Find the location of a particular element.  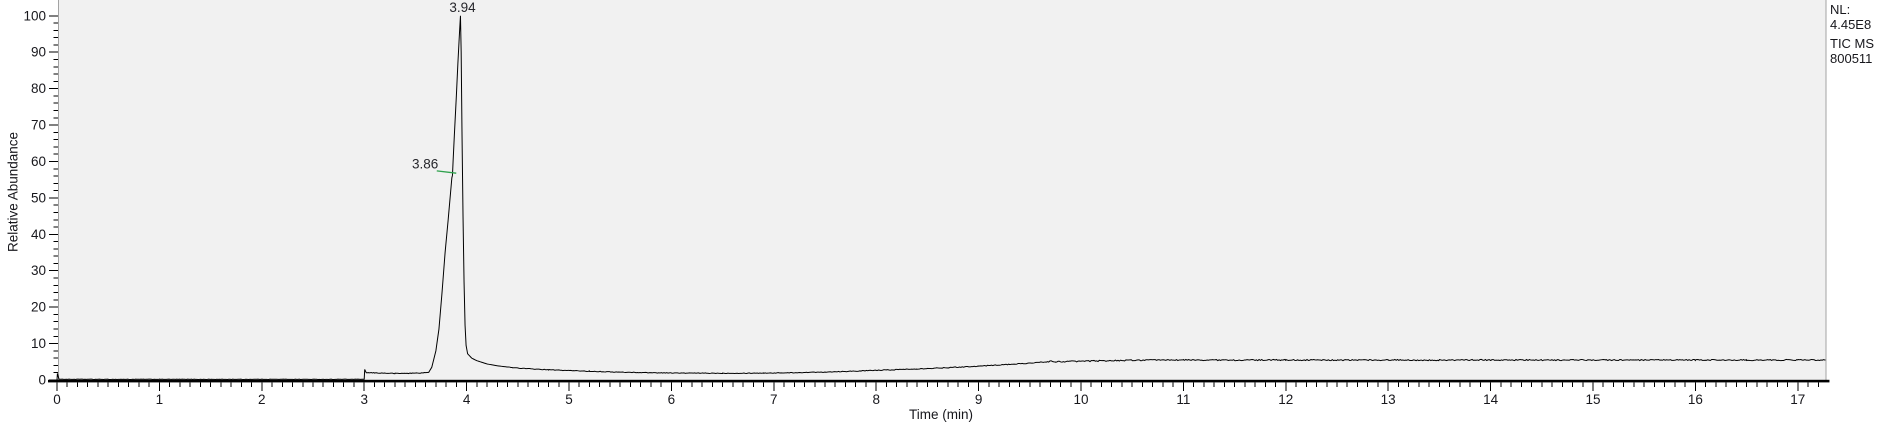

x-tick-label: 10 is located at coordinates (1080, 399).